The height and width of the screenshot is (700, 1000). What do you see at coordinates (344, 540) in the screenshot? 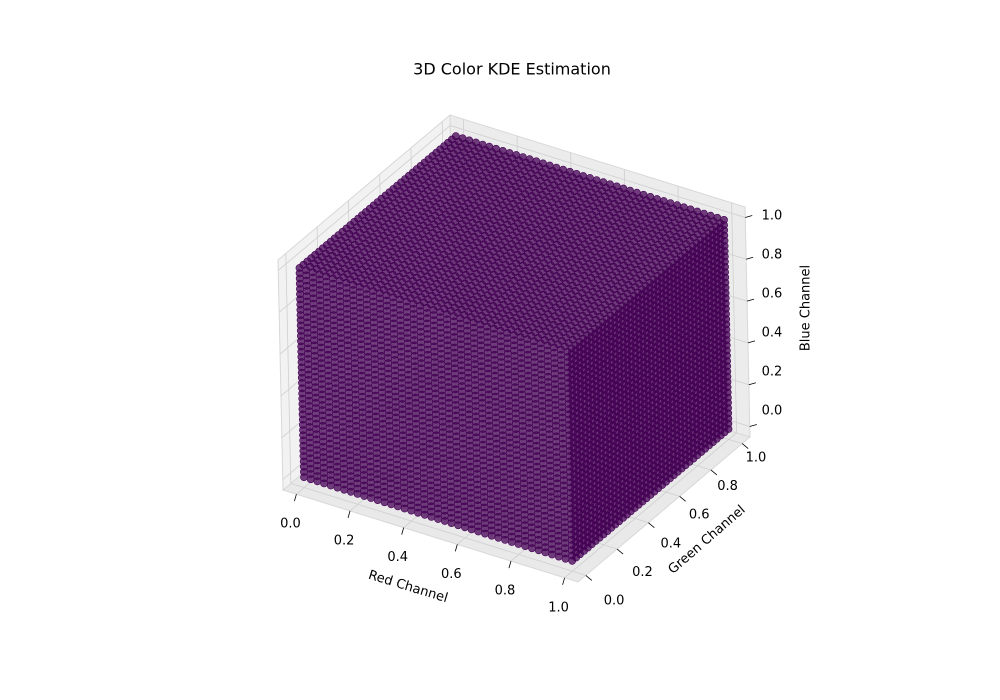
I see `x-tick-label: 0.2` at bounding box center [344, 540].